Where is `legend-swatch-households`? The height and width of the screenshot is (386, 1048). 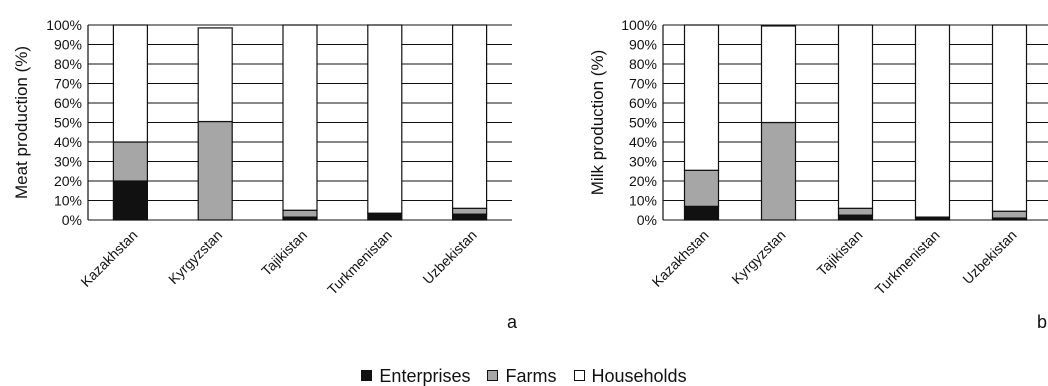 legend-swatch-households is located at coordinates (579, 375).